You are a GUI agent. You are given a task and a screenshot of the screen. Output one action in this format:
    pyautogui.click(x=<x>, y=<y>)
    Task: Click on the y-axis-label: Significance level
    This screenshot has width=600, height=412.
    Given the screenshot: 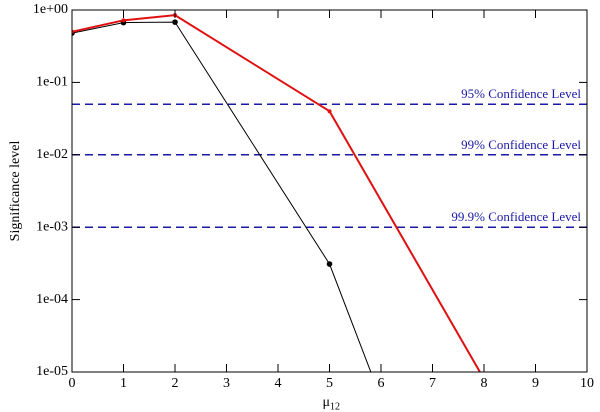 What is the action you would take?
    pyautogui.click(x=15, y=191)
    